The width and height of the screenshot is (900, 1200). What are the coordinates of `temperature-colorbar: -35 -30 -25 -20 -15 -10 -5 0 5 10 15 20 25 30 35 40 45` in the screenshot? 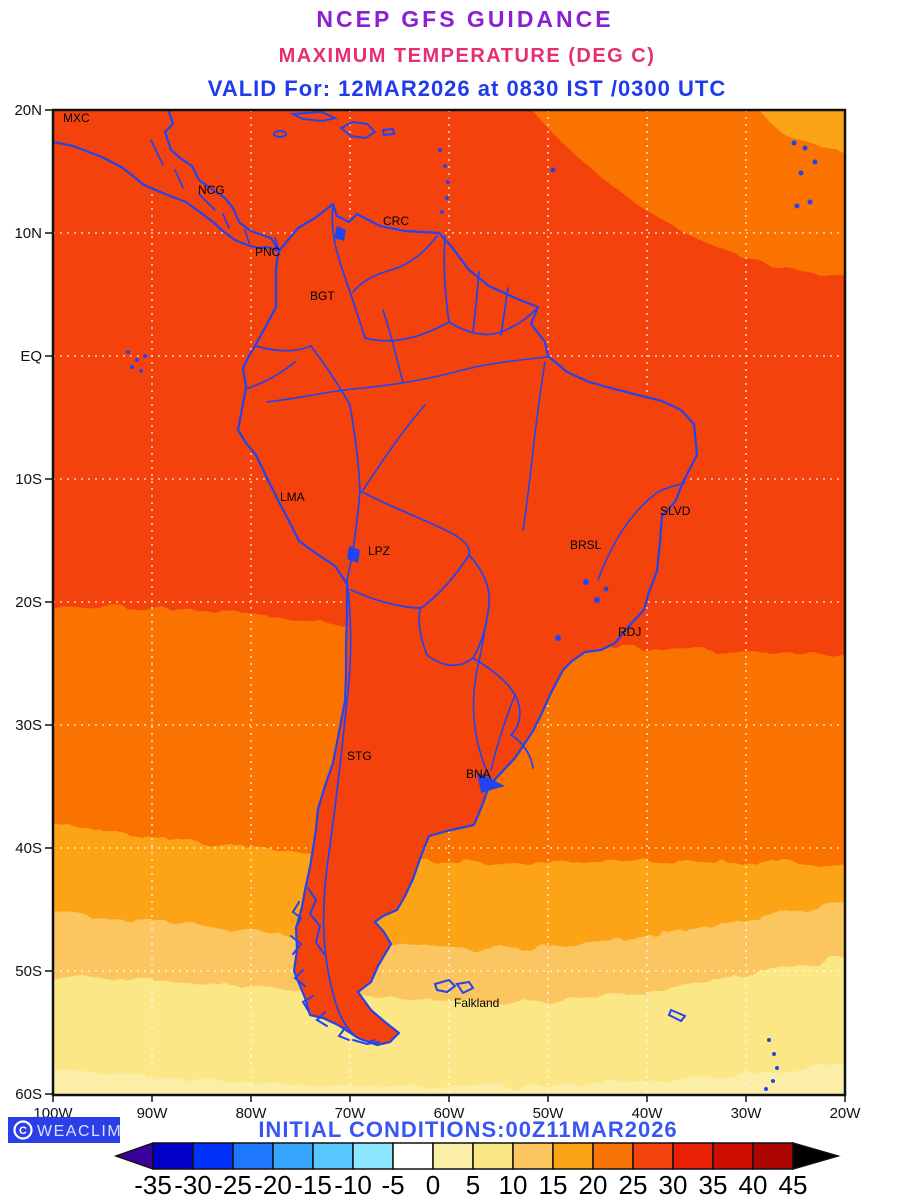 It's located at (477, 1170).